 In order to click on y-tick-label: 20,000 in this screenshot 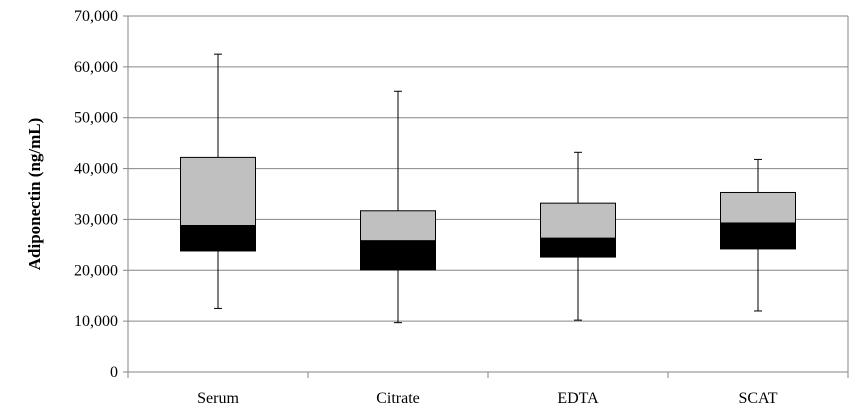, I will do `click(96, 270)`.